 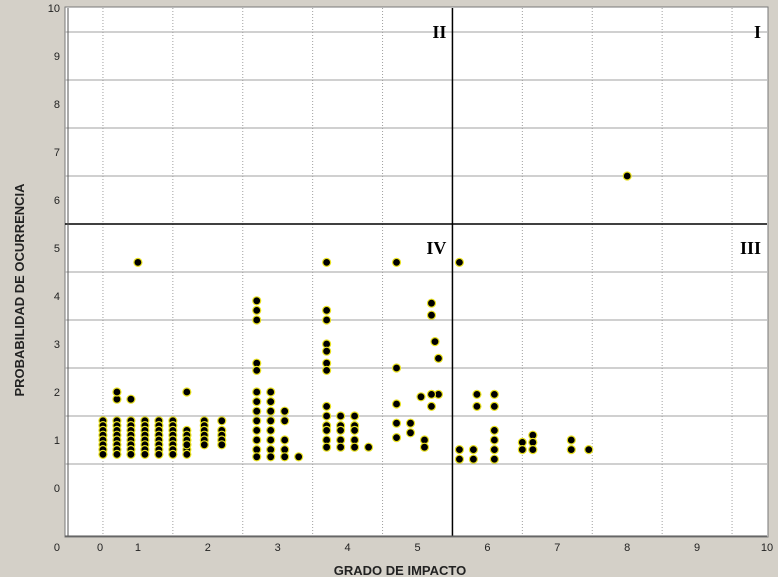 What do you see at coordinates (557, 548) in the screenshot?
I see `x-tick-label: 7` at bounding box center [557, 548].